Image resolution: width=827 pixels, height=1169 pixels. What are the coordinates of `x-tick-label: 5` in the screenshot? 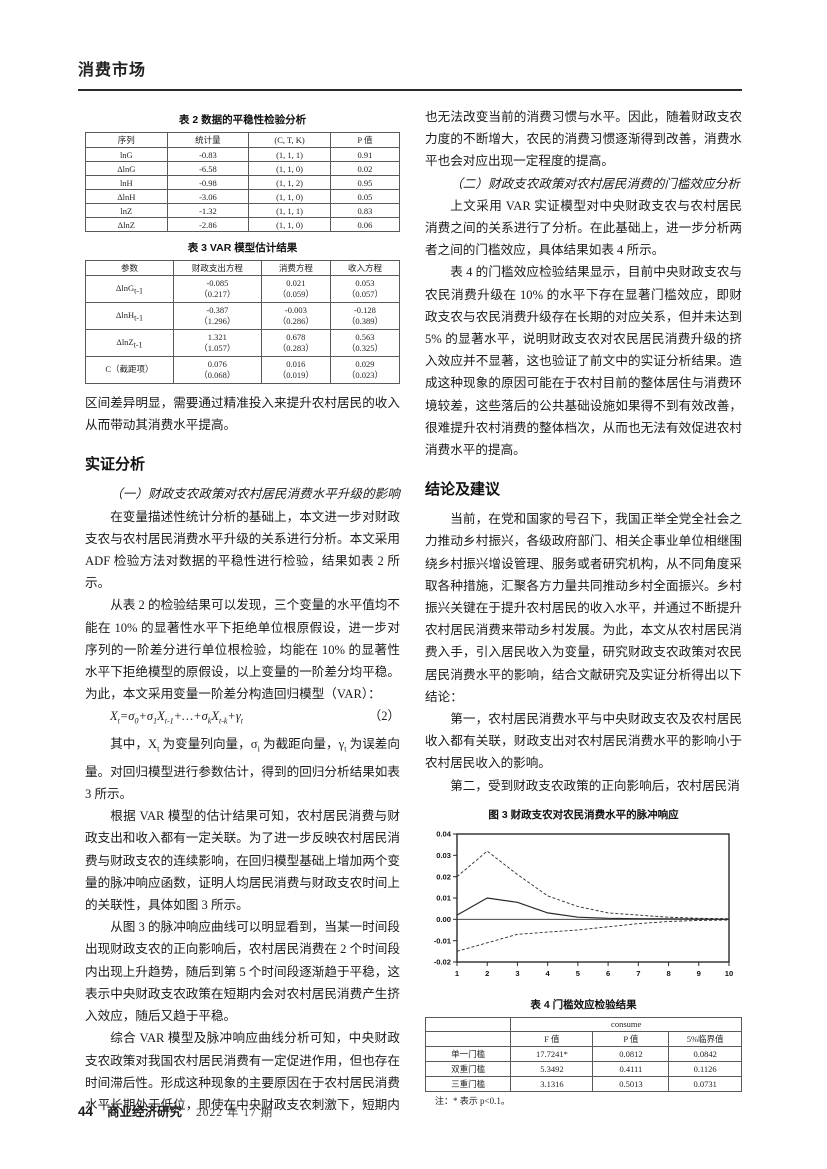 It's located at (578, 973).